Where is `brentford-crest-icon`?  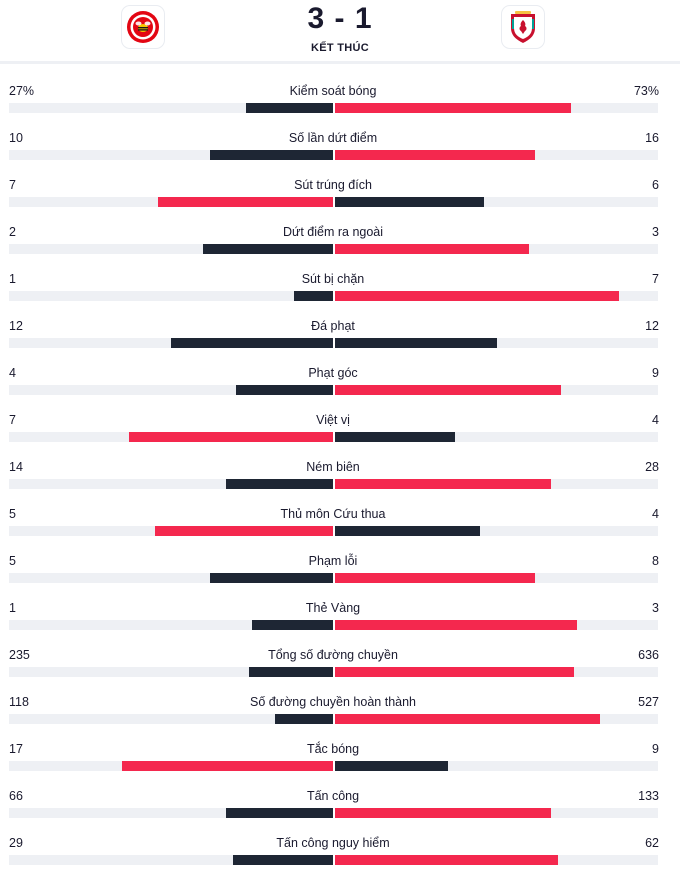
brentford-crest-icon is located at coordinates (143, 27).